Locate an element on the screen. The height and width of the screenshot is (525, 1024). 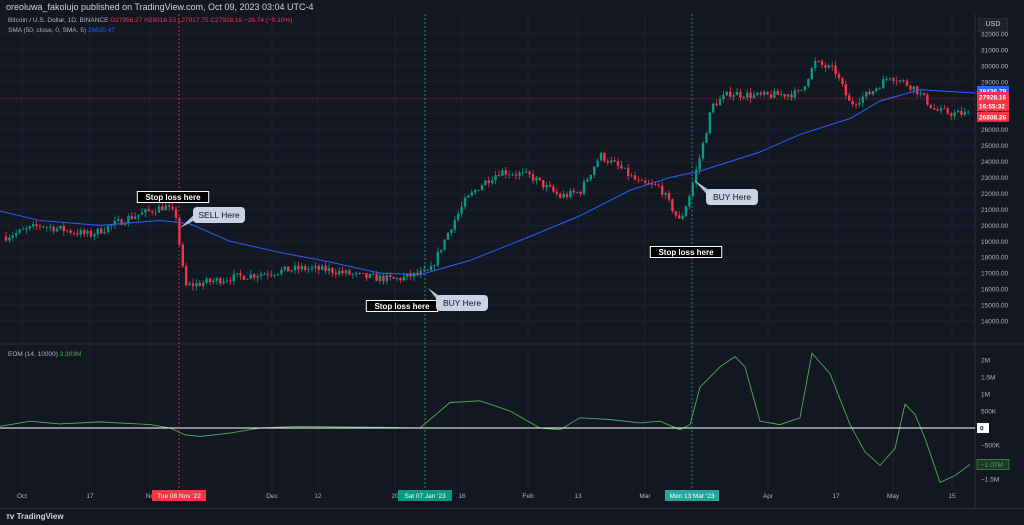
currency-button: USD is located at coordinates (993, 25).